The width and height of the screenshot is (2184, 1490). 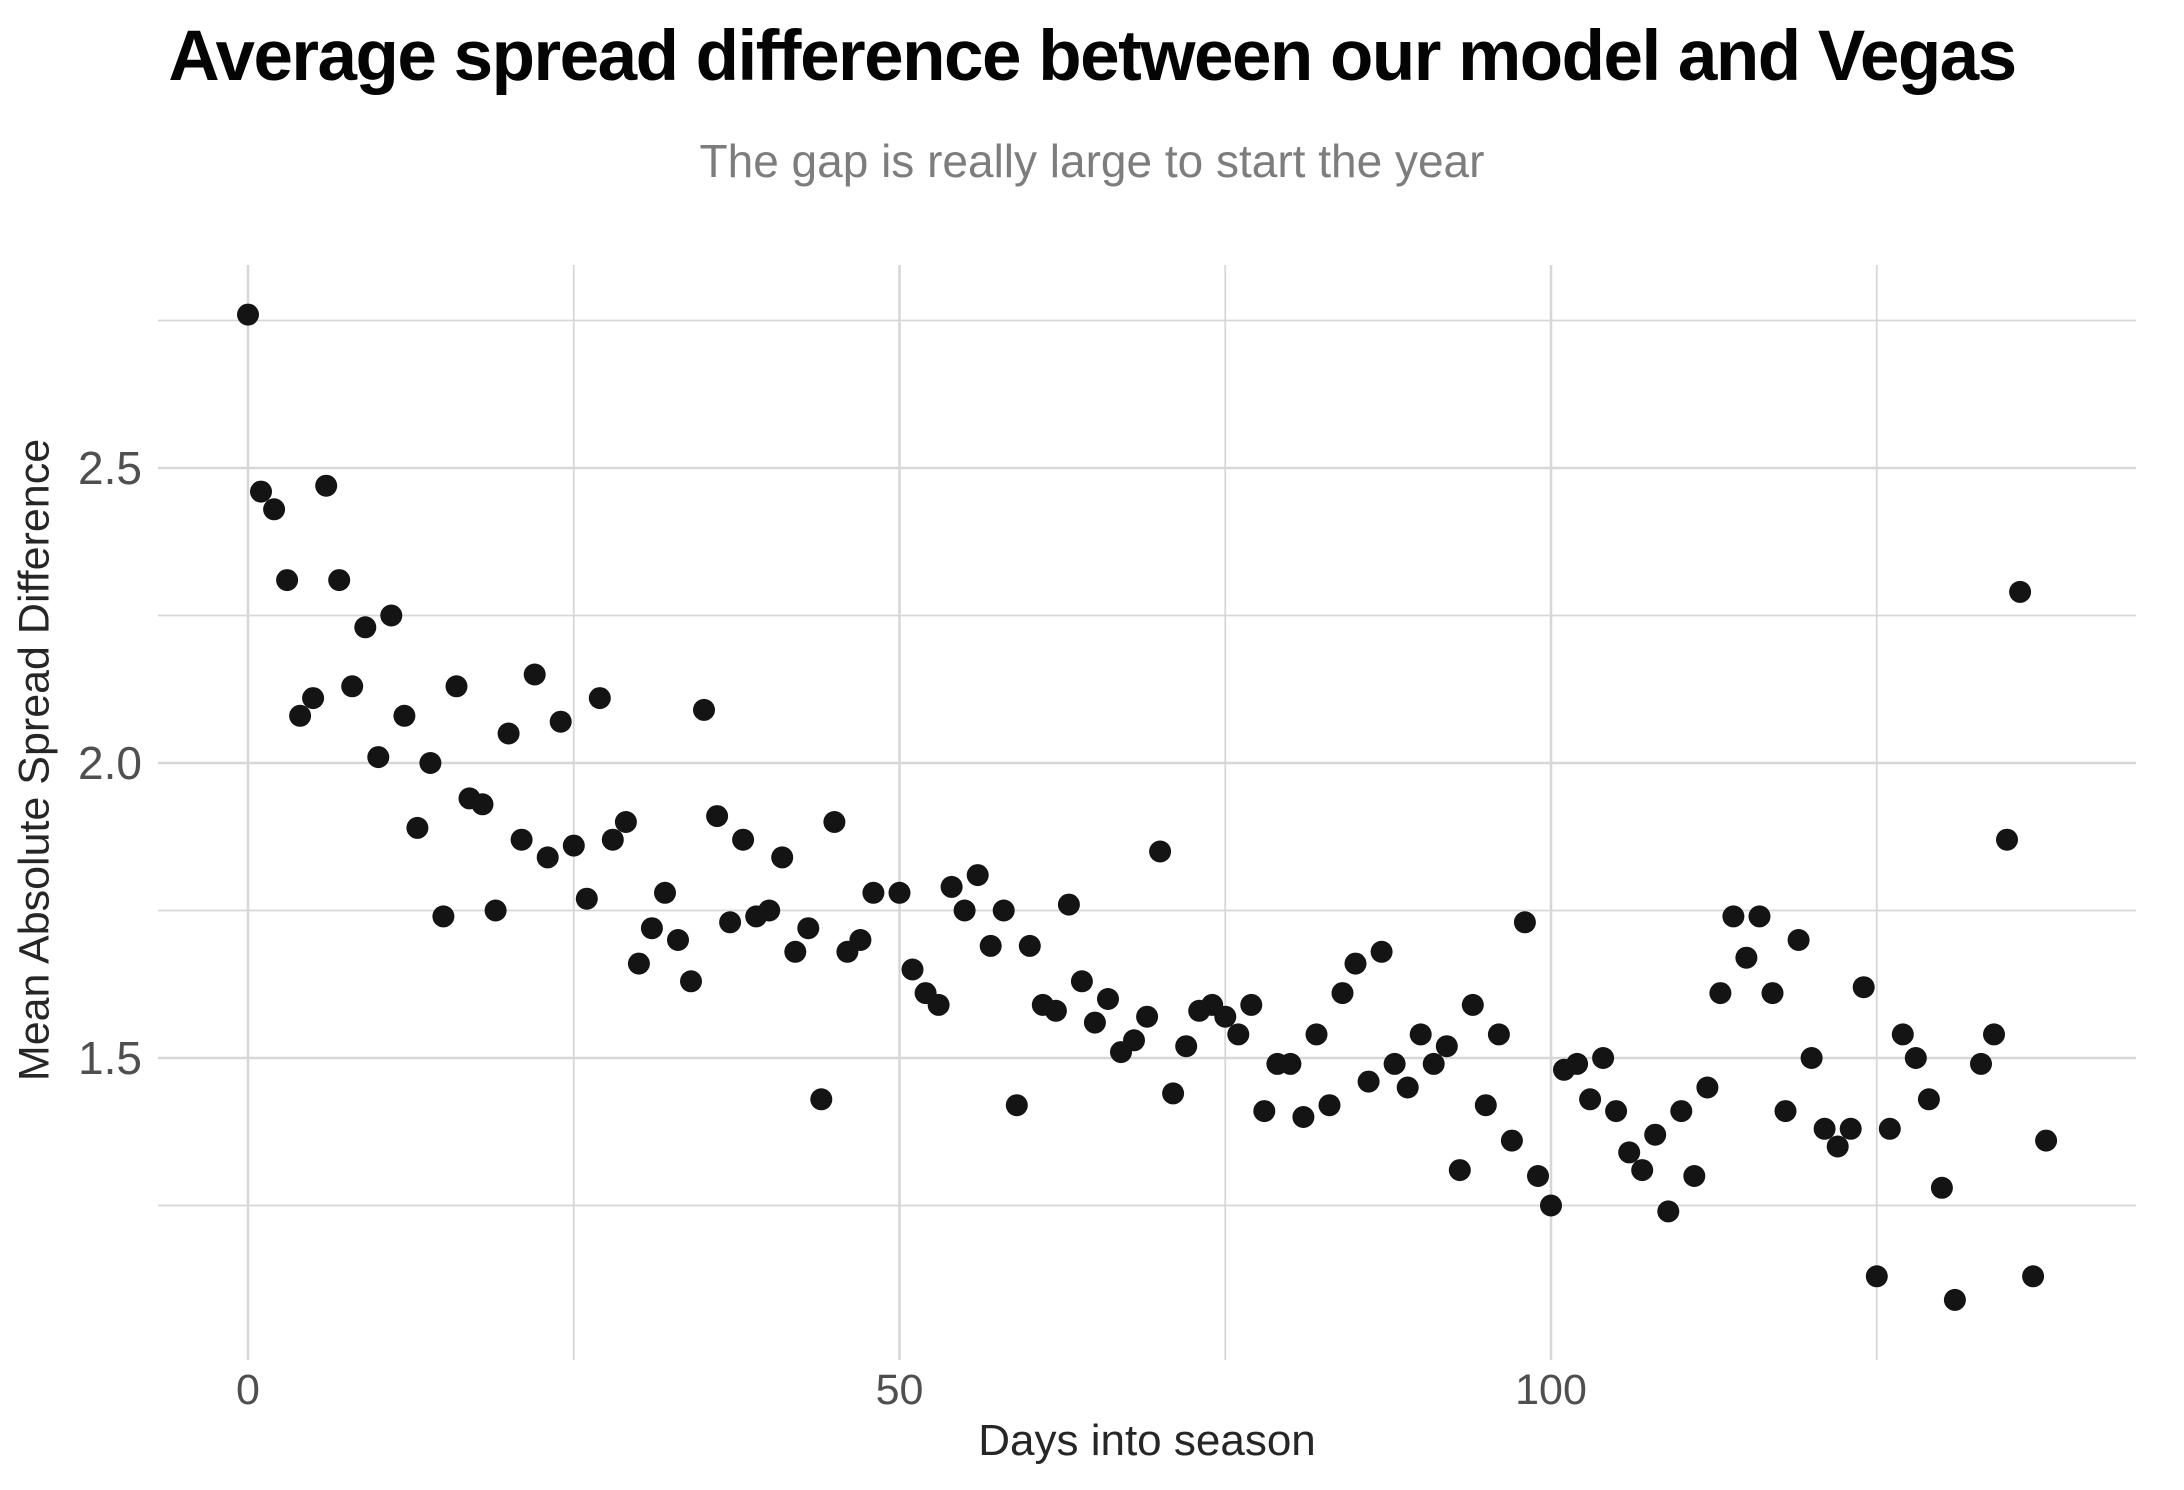 I want to click on y-axis-tick-labels: 2.5 2.0 1.5, so click(x=110, y=763).